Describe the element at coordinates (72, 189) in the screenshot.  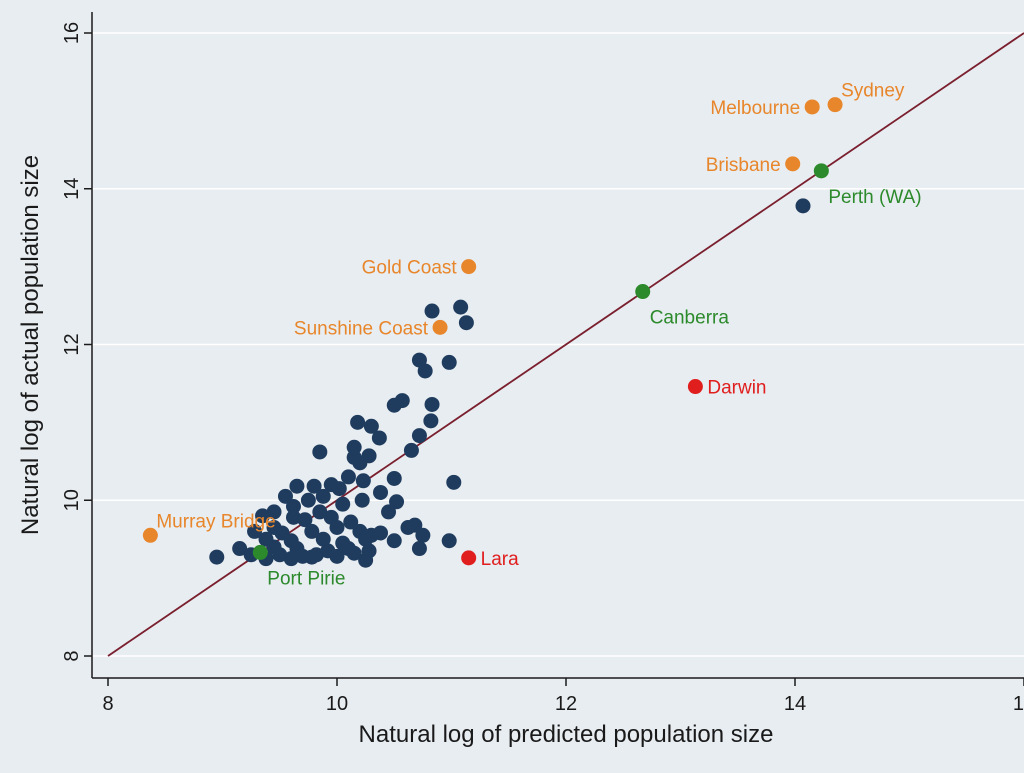
I see `y-tick-label-14: 14` at that location.